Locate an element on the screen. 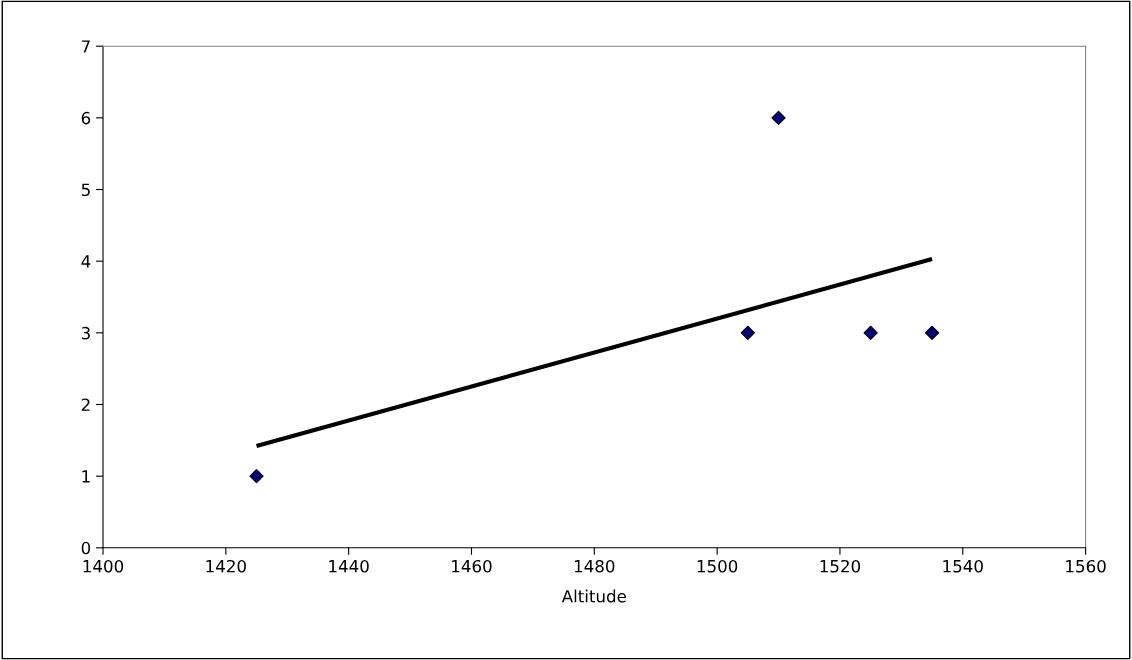 This screenshot has width=1132, height=660. x-tick-label: 1400 is located at coordinates (103, 566).